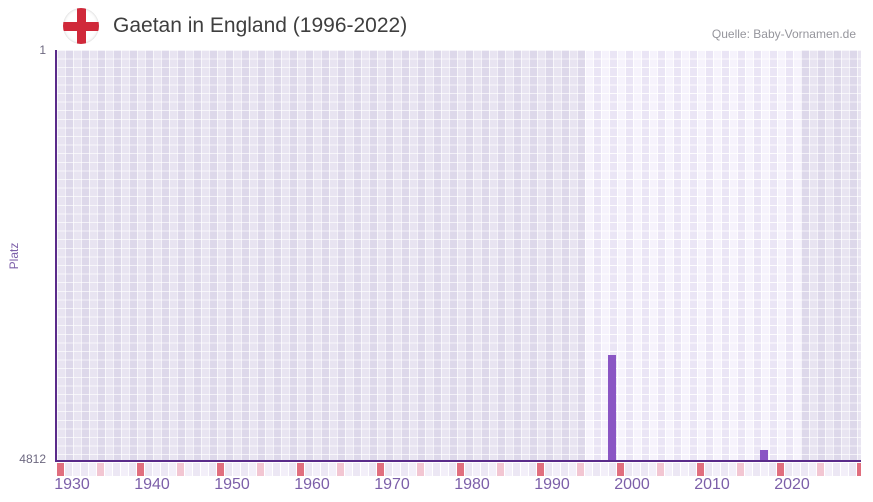 This screenshot has width=873, height=502. I want to click on x-axis-tick: 2020, so click(792, 484).